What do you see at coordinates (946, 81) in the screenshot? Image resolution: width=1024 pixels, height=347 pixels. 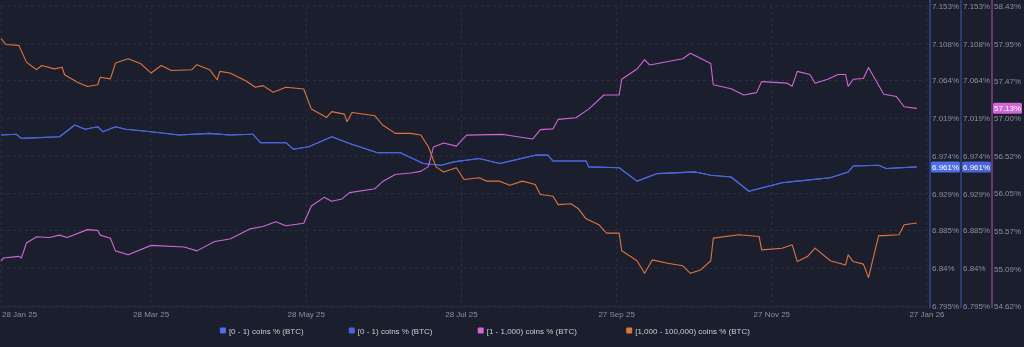 I see `y-tick-label: 7.064%` at bounding box center [946, 81].